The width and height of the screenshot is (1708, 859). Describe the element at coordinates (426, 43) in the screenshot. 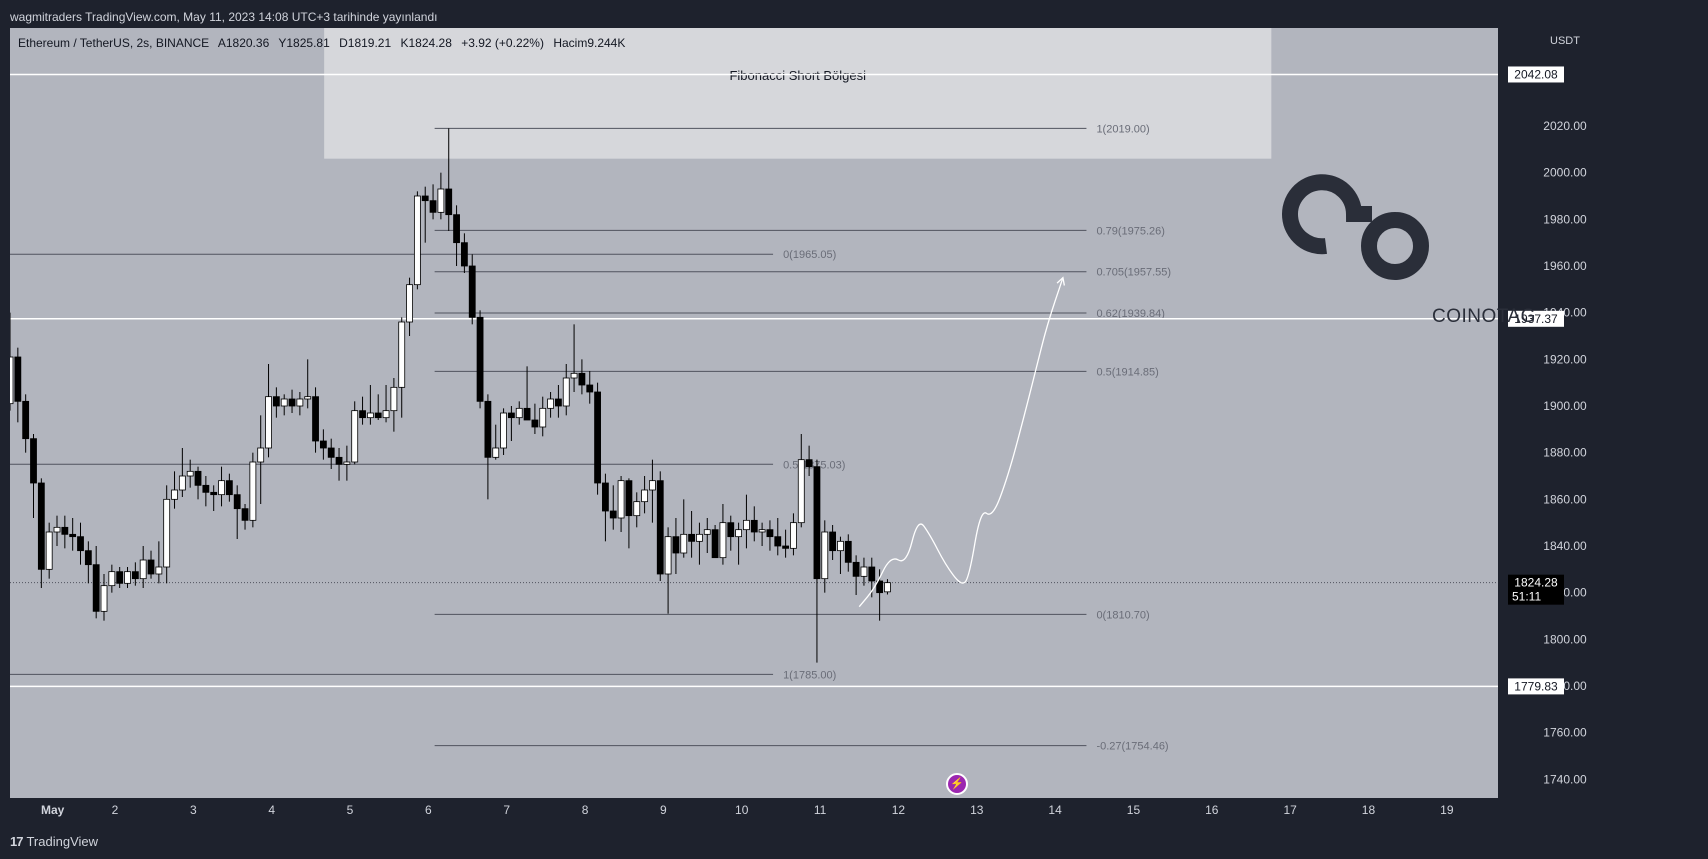

I see `ohlc-close: K1824.28` at that location.